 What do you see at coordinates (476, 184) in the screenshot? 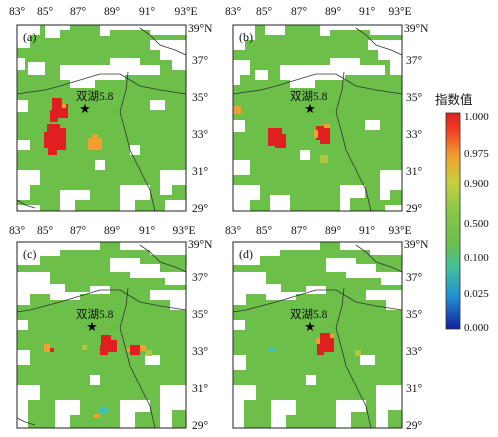
I see `colorbar-label: 0.900` at bounding box center [476, 184].